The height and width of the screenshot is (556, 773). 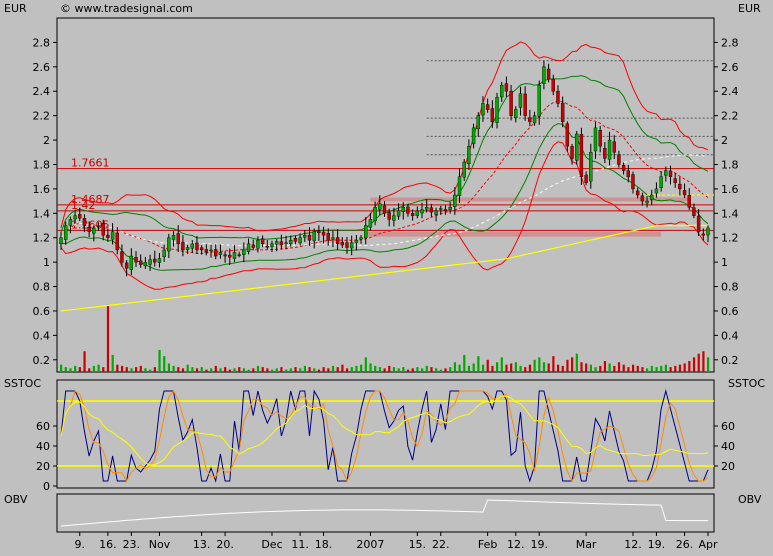 I want to click on sstoc-label-left: SSTOC, so click(x=22, y=383).